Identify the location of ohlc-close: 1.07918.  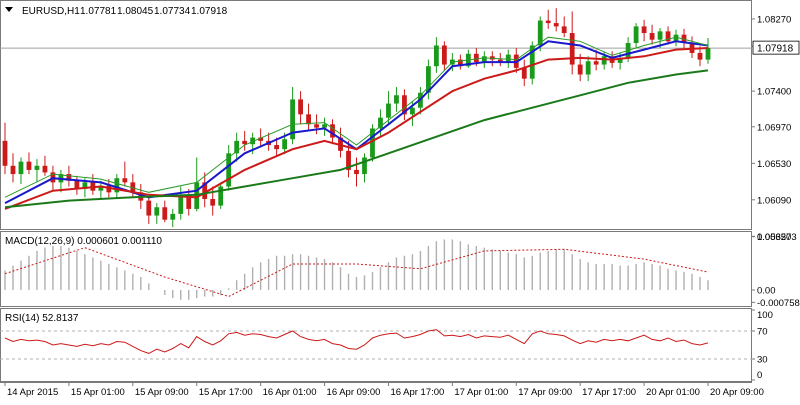
(209, 11).